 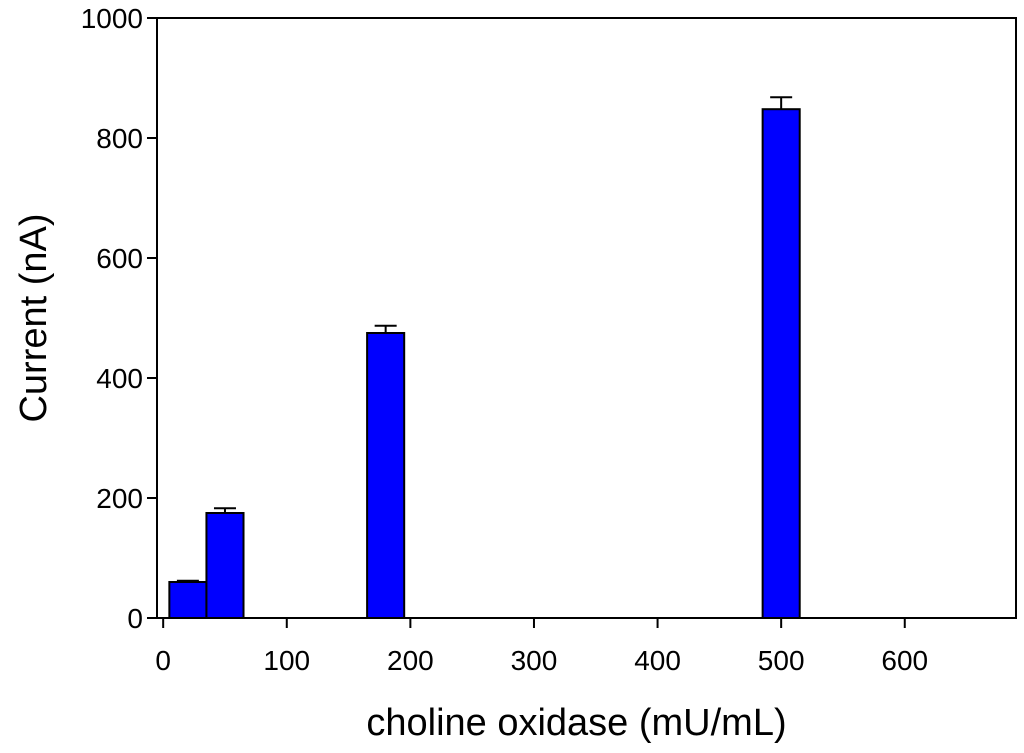 What do you see at coordinates (119, 378) in the screenshot?
I see `y-tick-label-400: 400` at bounding box center [119, 378].